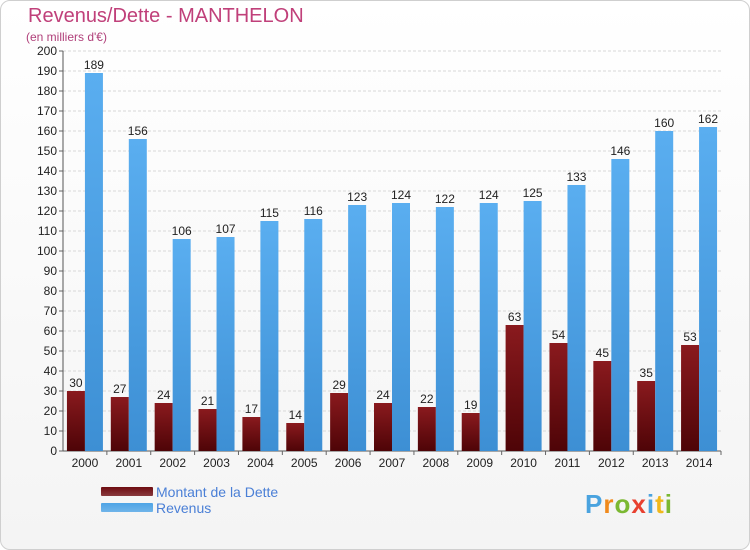 This screenshot has width=750, height=550. Describe the element at coordinates (184, 508) in the screenshot. I see `legend-label-revenus: Revenus` at that location.